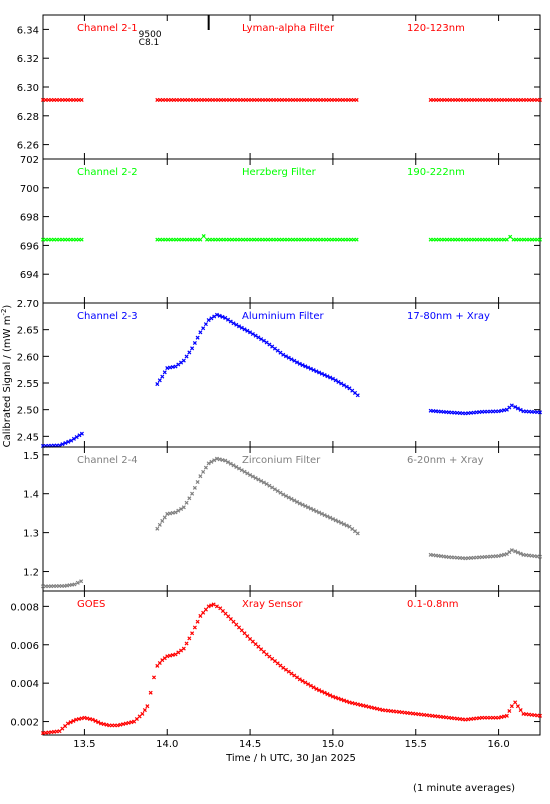  Describe the element at coordinates (29, 275) in the screenshot. I see `y-tick-label: 694` at that location.